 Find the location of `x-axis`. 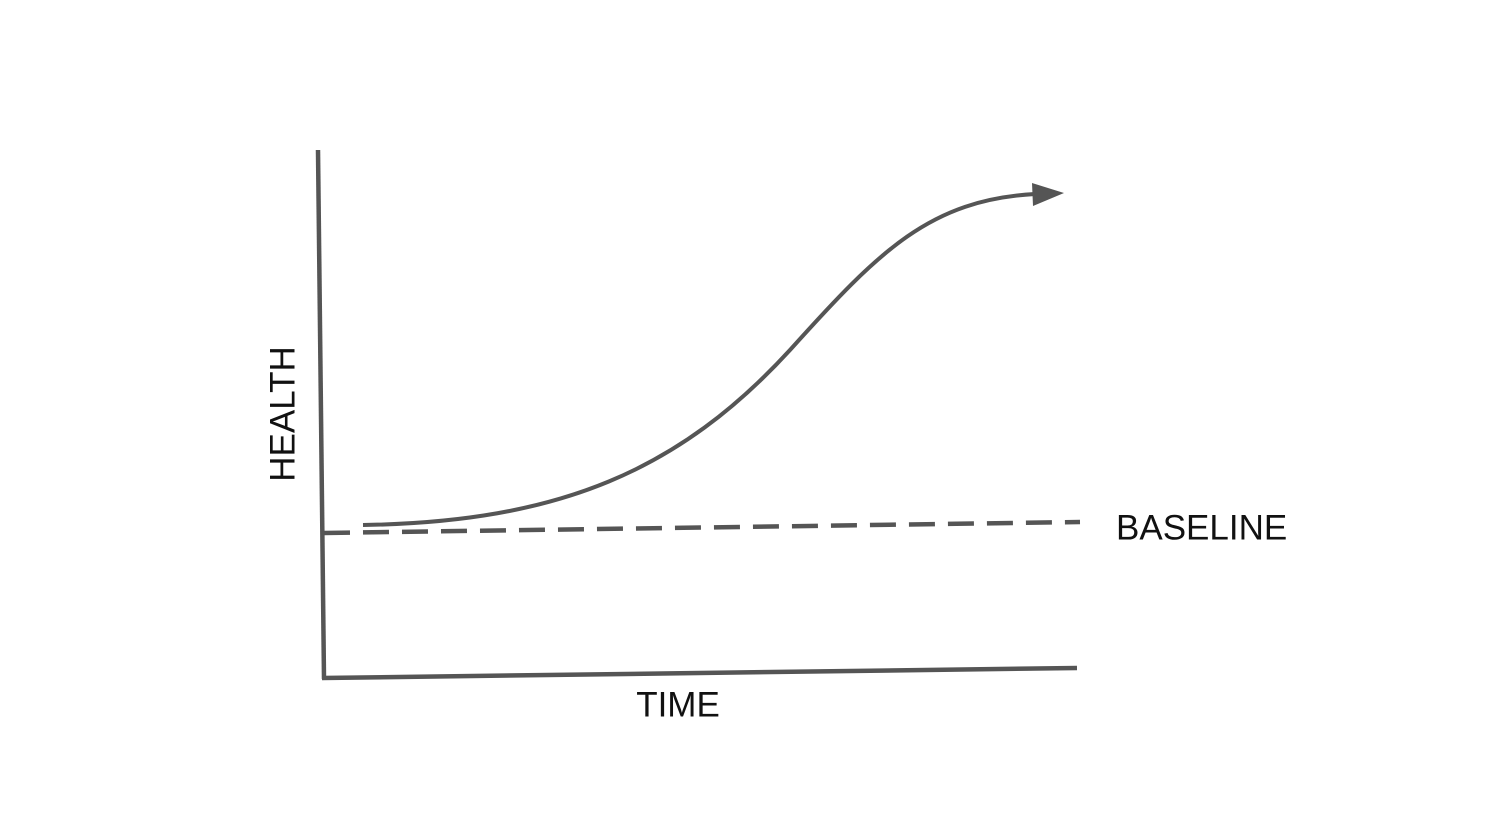

x-axis is located at coordinates (699, 673).